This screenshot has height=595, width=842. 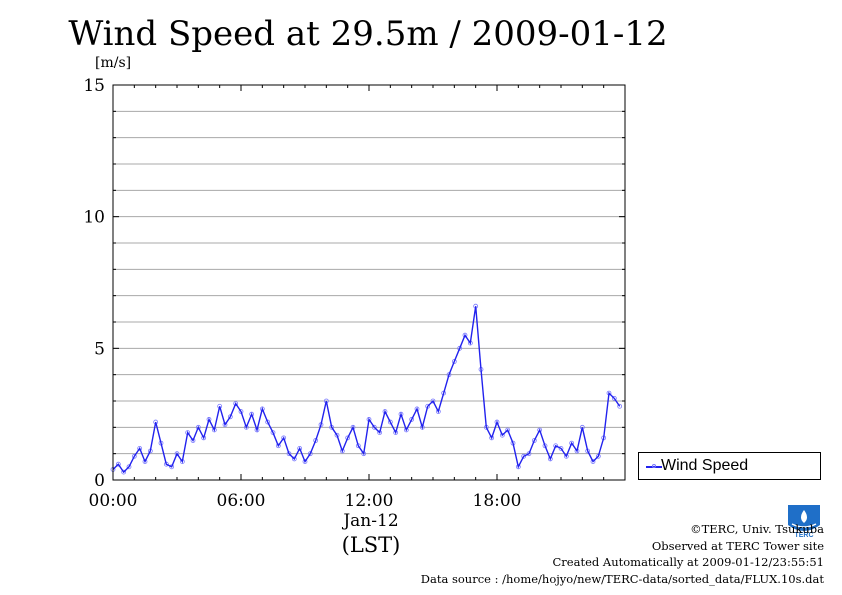 What do you see at coordinates (757, 529) in the screenshot?
I see `credit-copyright: ©TERC, Univ. Tsukuba` at bounding box center [757, 529].